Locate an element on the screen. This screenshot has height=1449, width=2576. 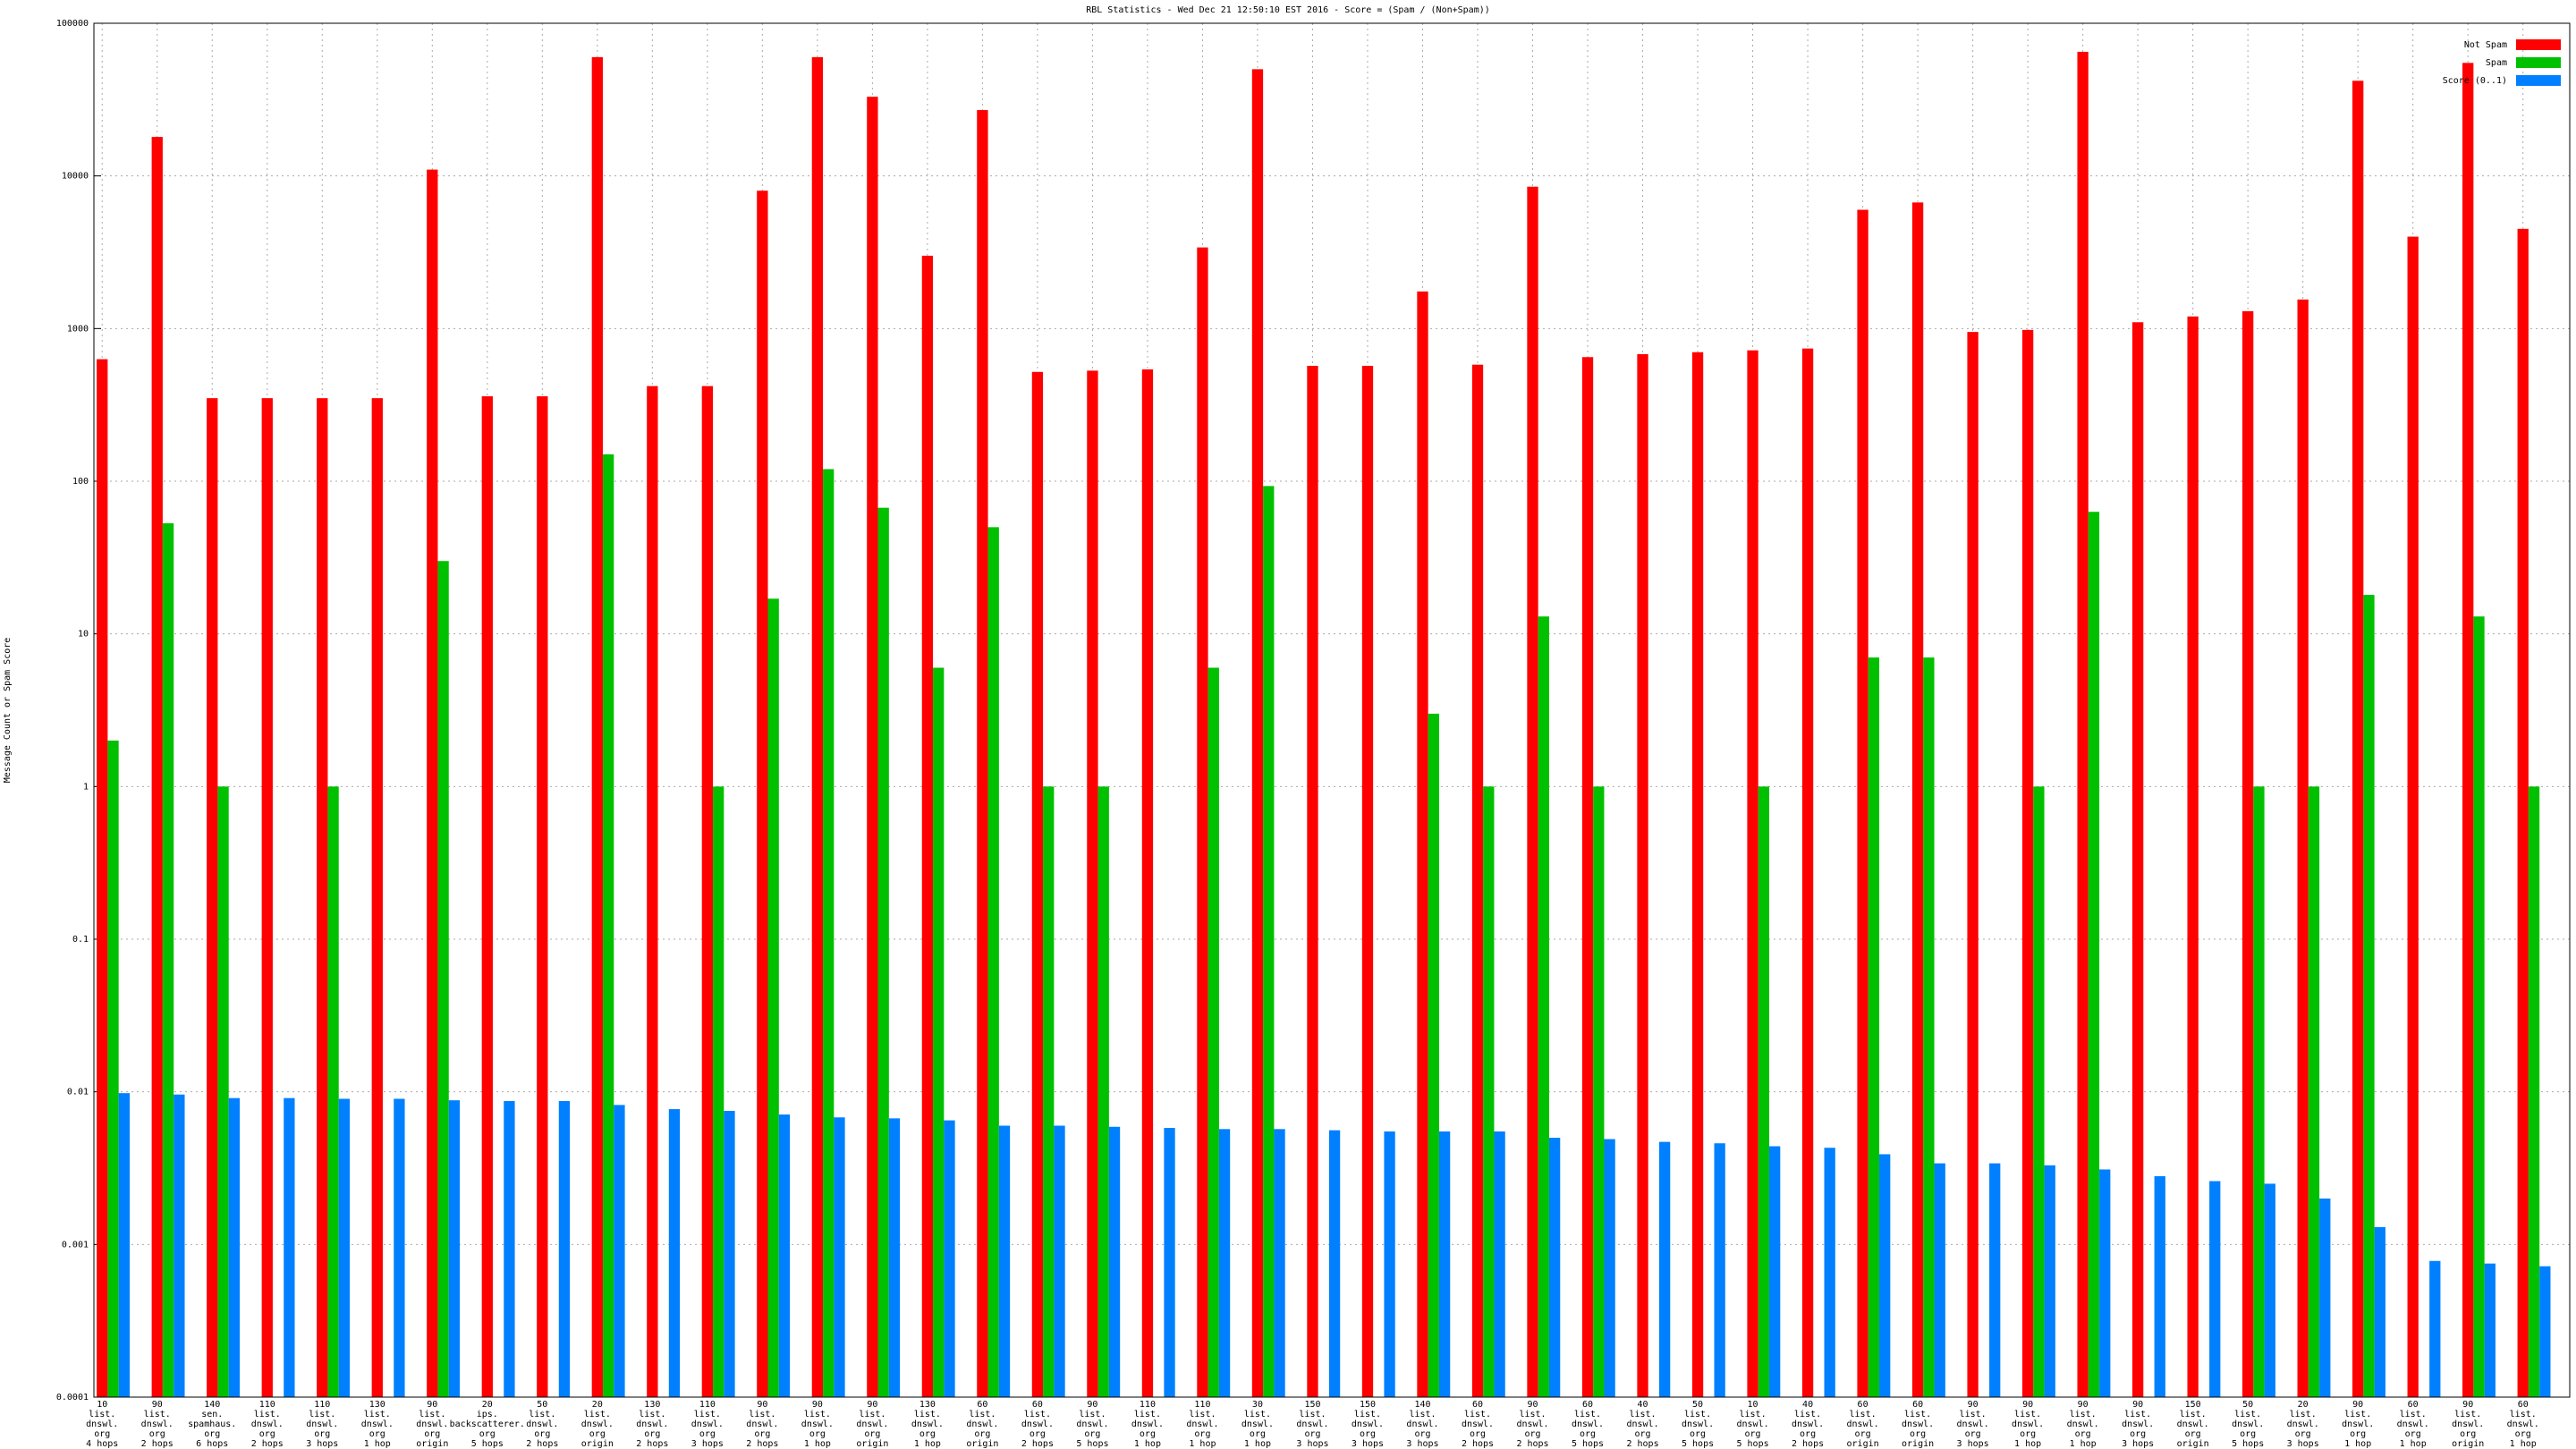
x-tick-label: 140 is located at coordinates (1422, 1405).